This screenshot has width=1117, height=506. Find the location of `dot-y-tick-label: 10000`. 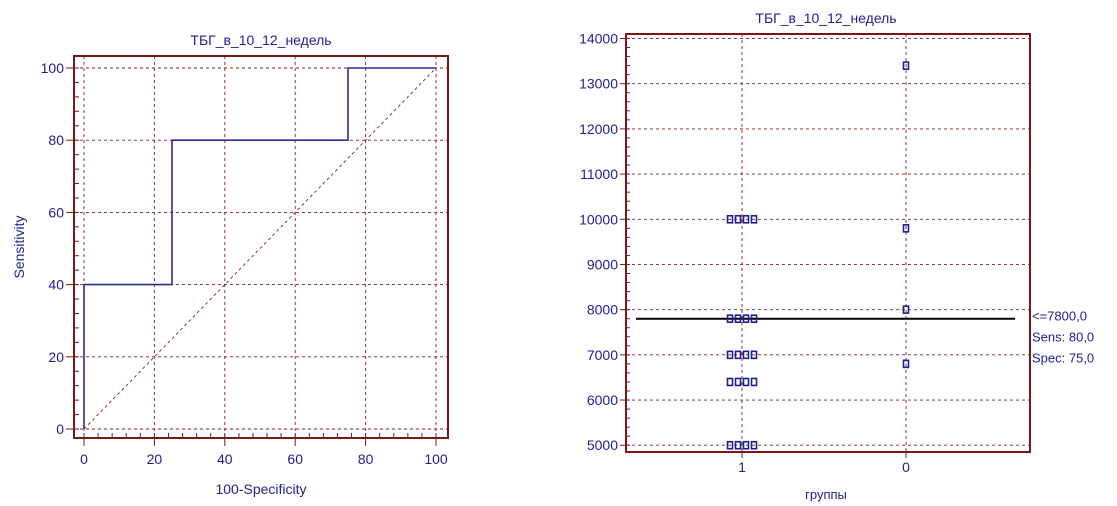

dot-y-tick-label: 10000 is located at coordinates (598, 219).